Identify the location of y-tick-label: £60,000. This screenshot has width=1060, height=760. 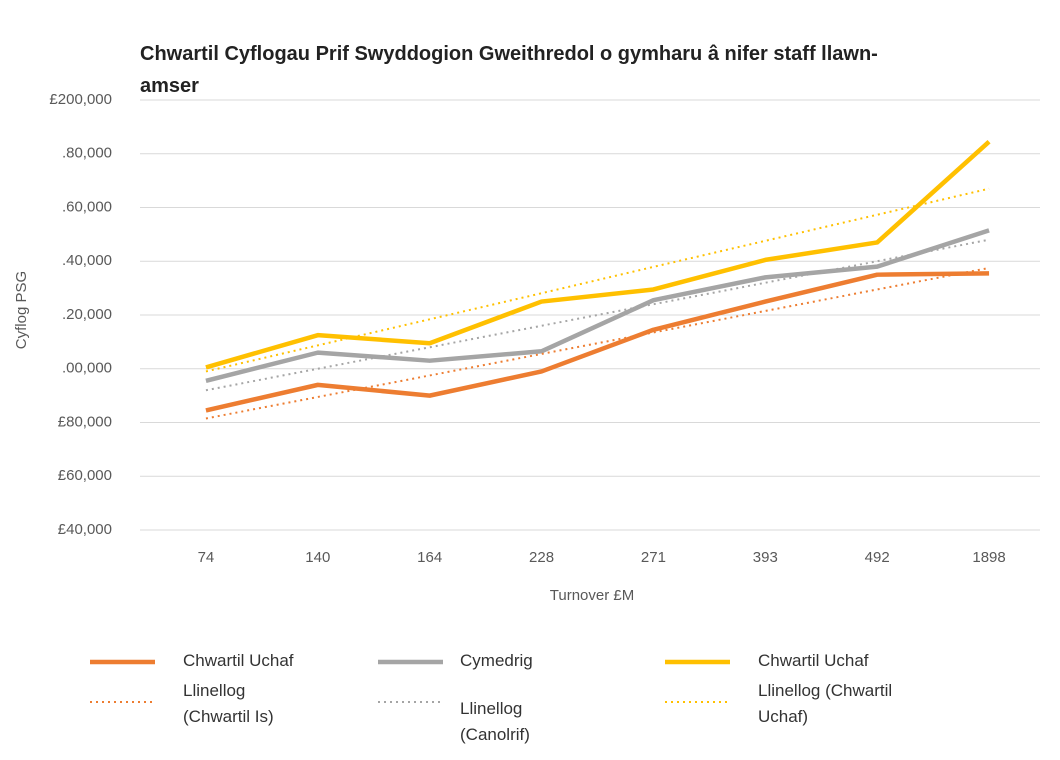
(85, 475).